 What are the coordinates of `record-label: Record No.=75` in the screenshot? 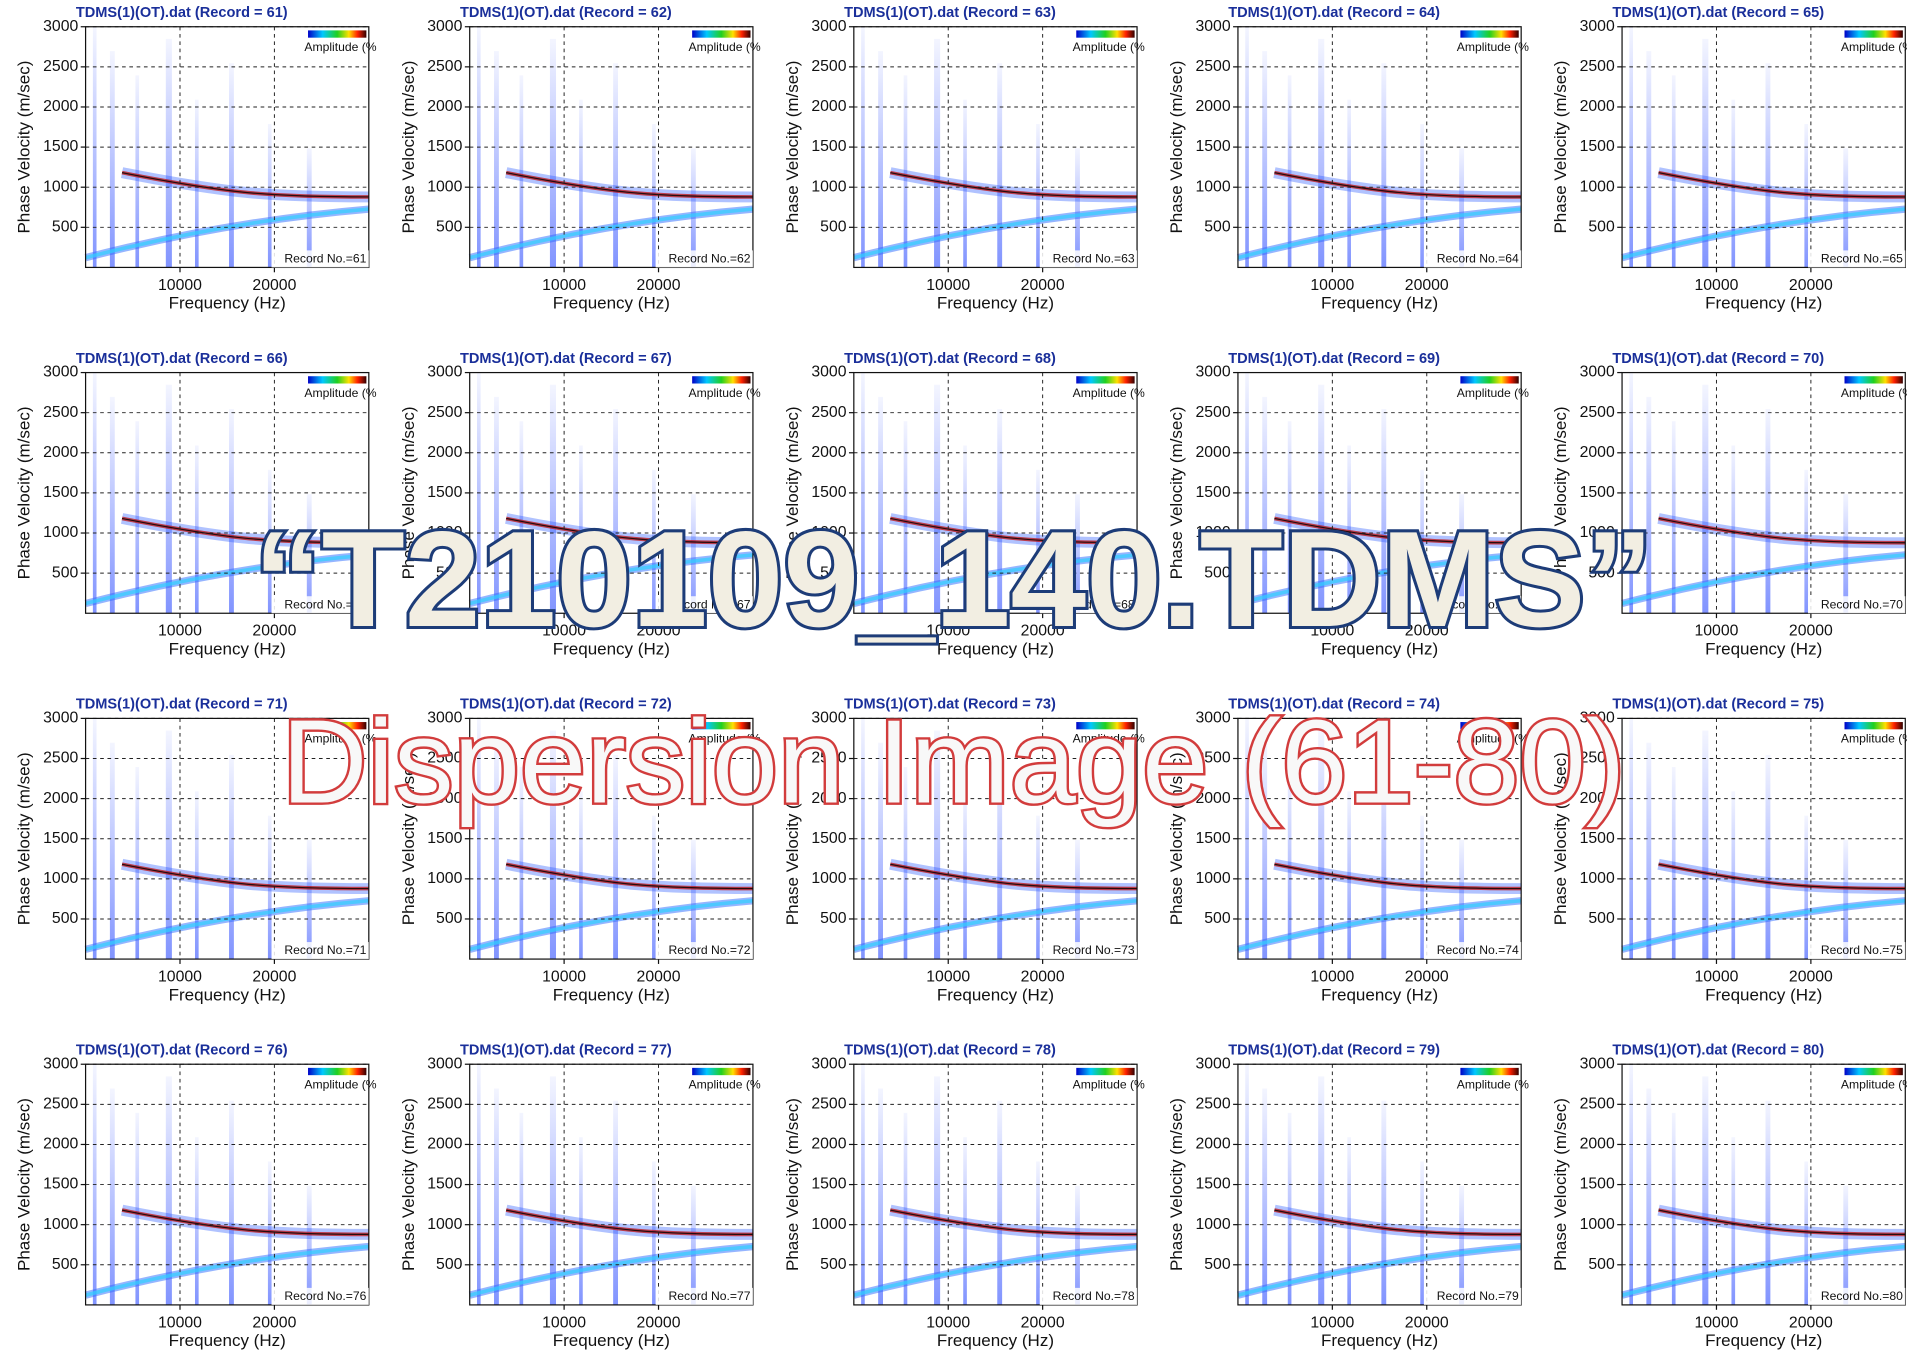 It's located at (1862, 950).